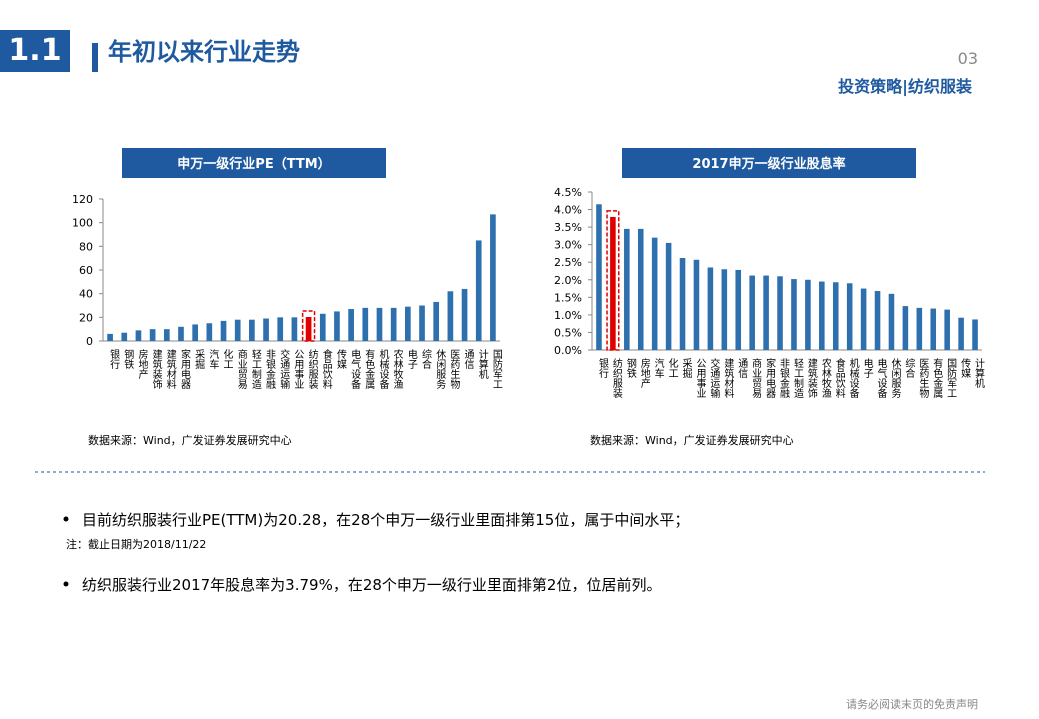 The width and height of the screenshot is (1039, 719). Describe the element at coordinates (568, 280) in the screenshot. I see `y-tick-label: 2.0%` at that location.